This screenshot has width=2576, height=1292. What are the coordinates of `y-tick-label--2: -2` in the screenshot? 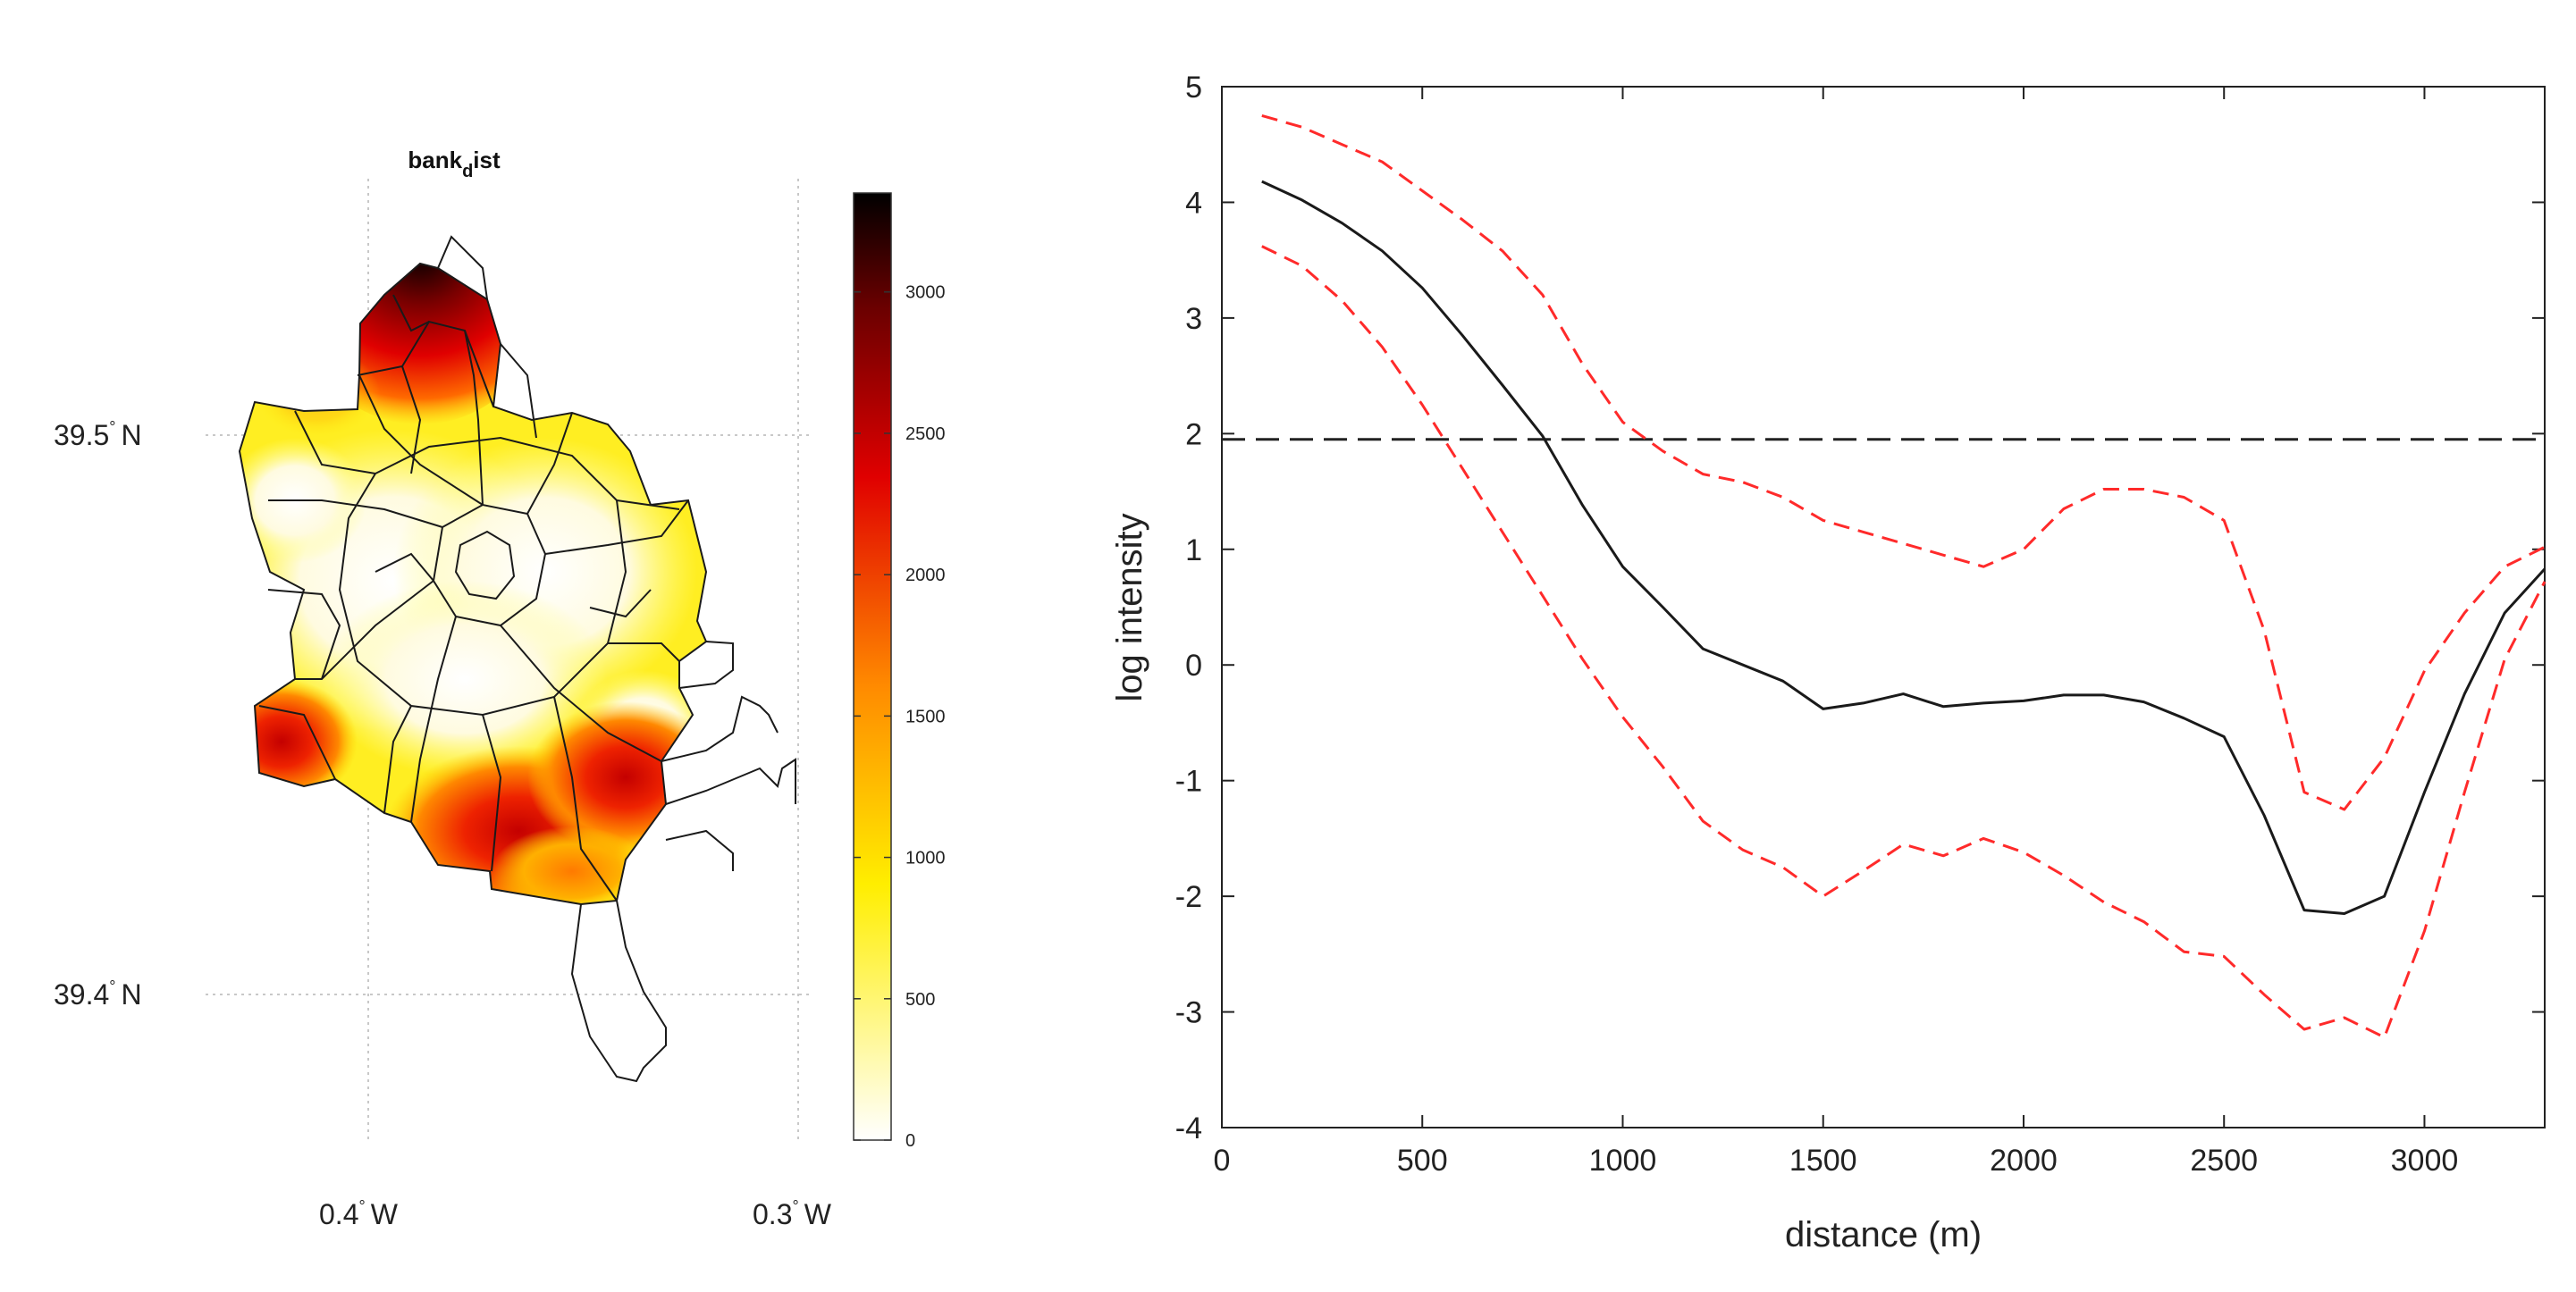 It's located at (1189, 897).